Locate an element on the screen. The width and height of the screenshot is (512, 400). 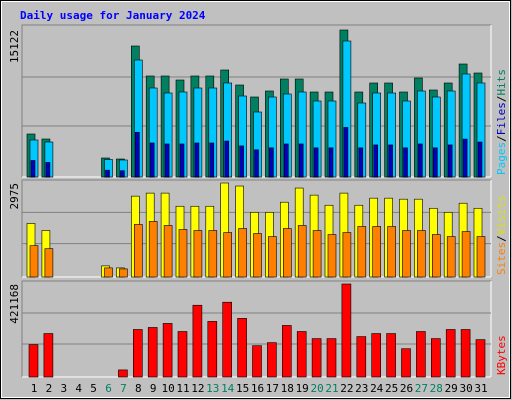
legend-entry: Visits is located at coordinates (501, 216).